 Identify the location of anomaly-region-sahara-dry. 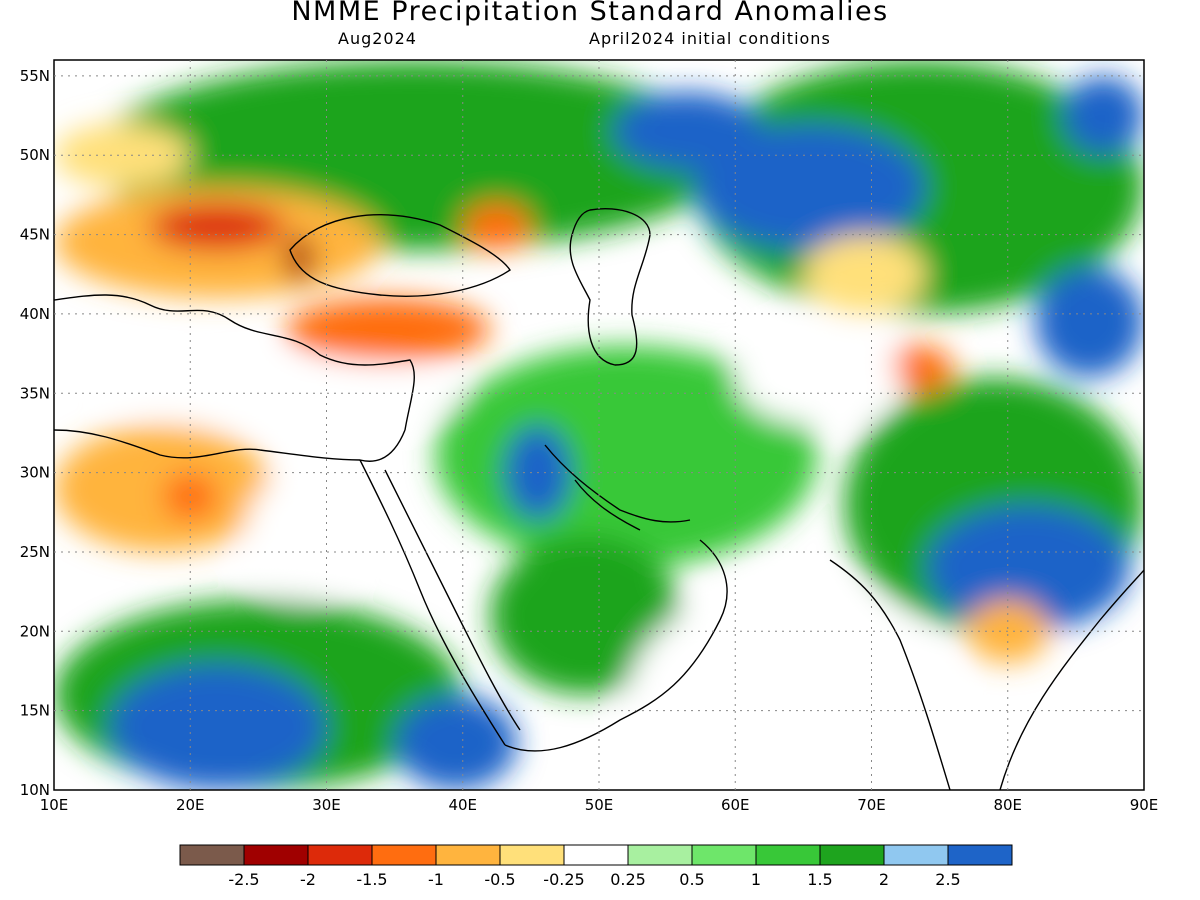
(163, 488).